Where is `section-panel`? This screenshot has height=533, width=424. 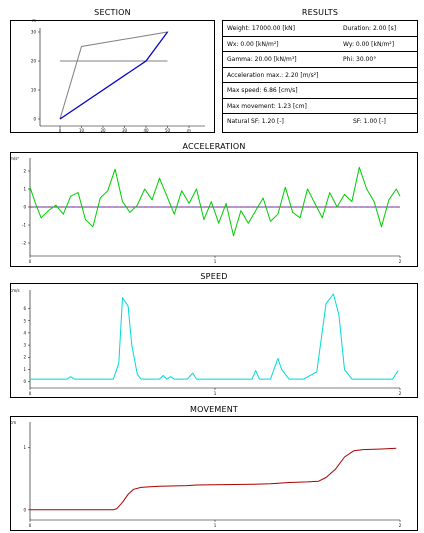
section-panel is located at coordinates (112, 76).